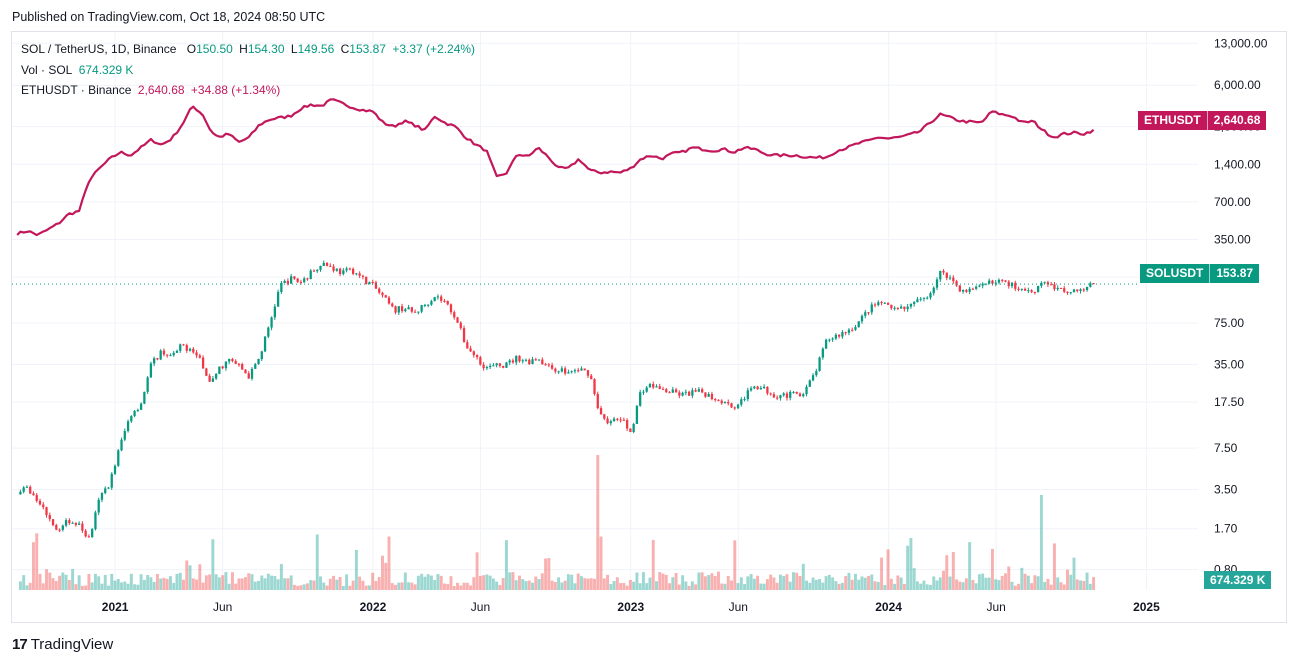 This screenshot has width=1300, height=665. Describe the element at coordinates (1237, 85) in the screenshot. I see `y-tick-label: 6,000.00` at that location.